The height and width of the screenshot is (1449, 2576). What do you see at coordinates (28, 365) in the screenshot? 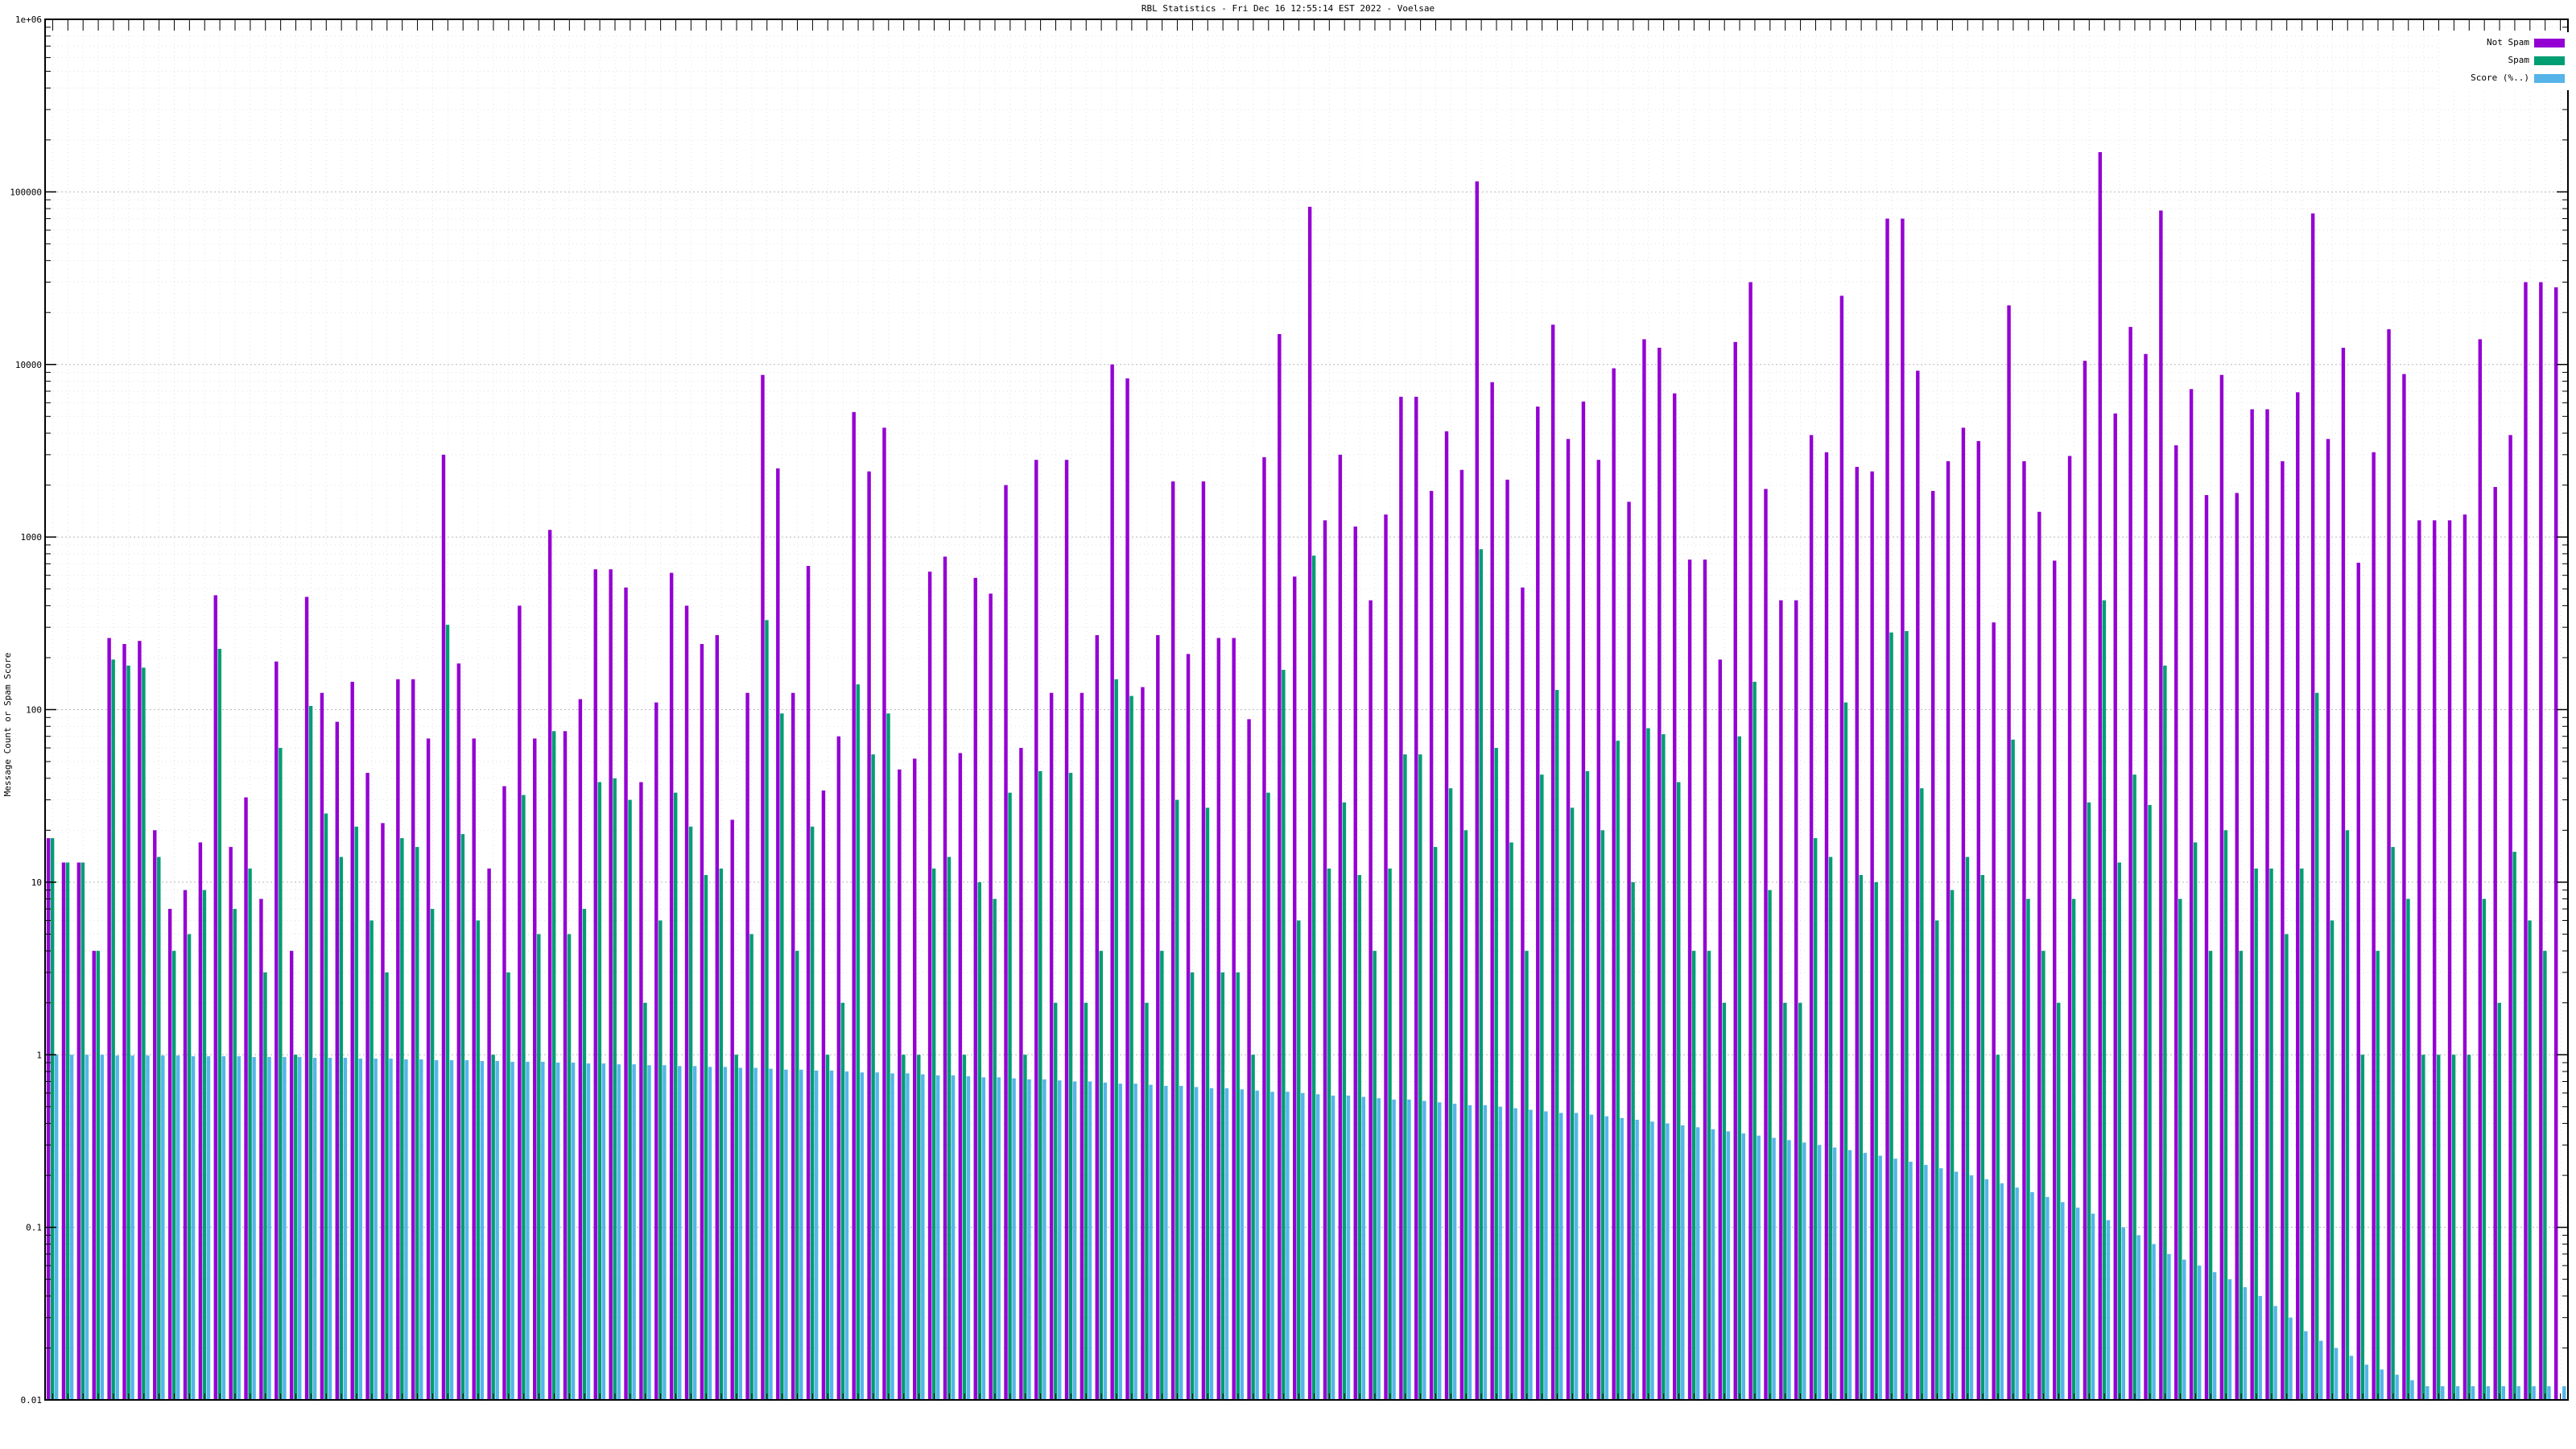
I see `y-tick-label: 10000` at bounding box center [28, 365].